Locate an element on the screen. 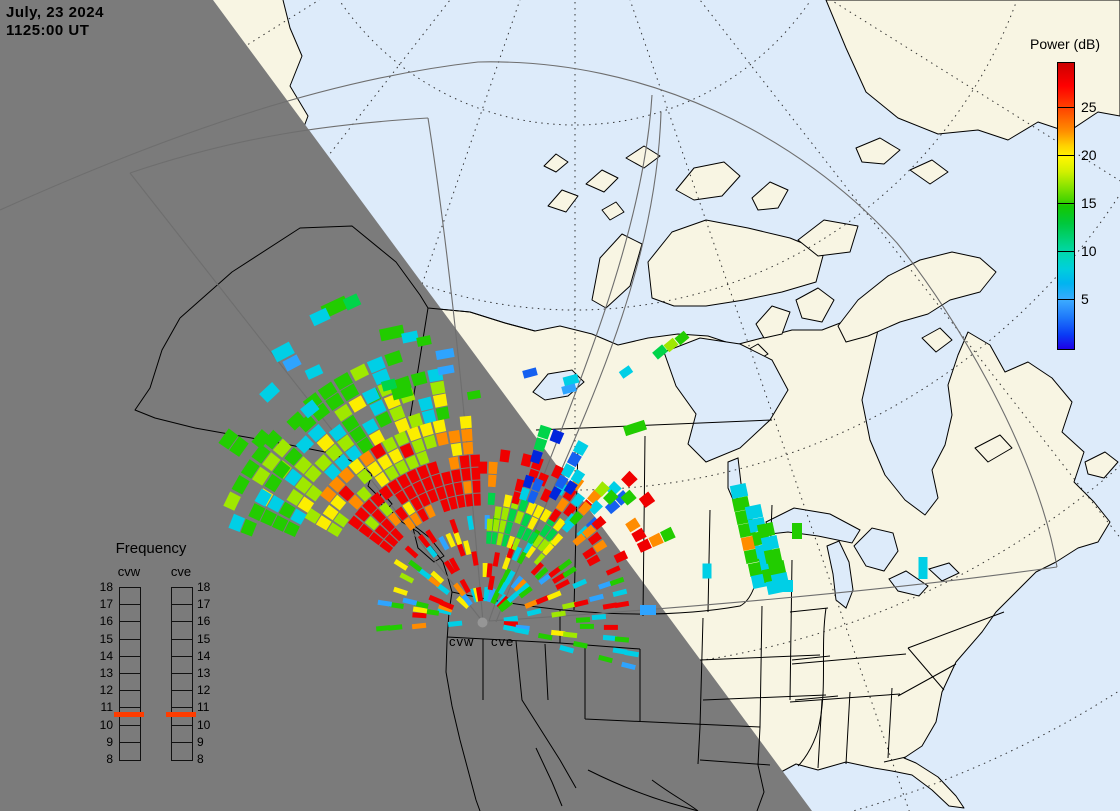 This screenshot has height=811, width=1120. fov-cvw-right-edge is located at coordinates (455, 370).